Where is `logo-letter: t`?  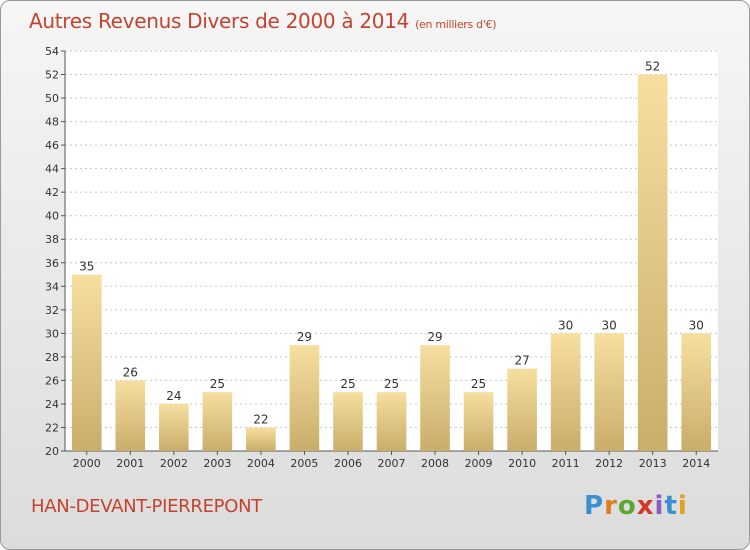
logo-letter: t is located at coordinates (671, 506).